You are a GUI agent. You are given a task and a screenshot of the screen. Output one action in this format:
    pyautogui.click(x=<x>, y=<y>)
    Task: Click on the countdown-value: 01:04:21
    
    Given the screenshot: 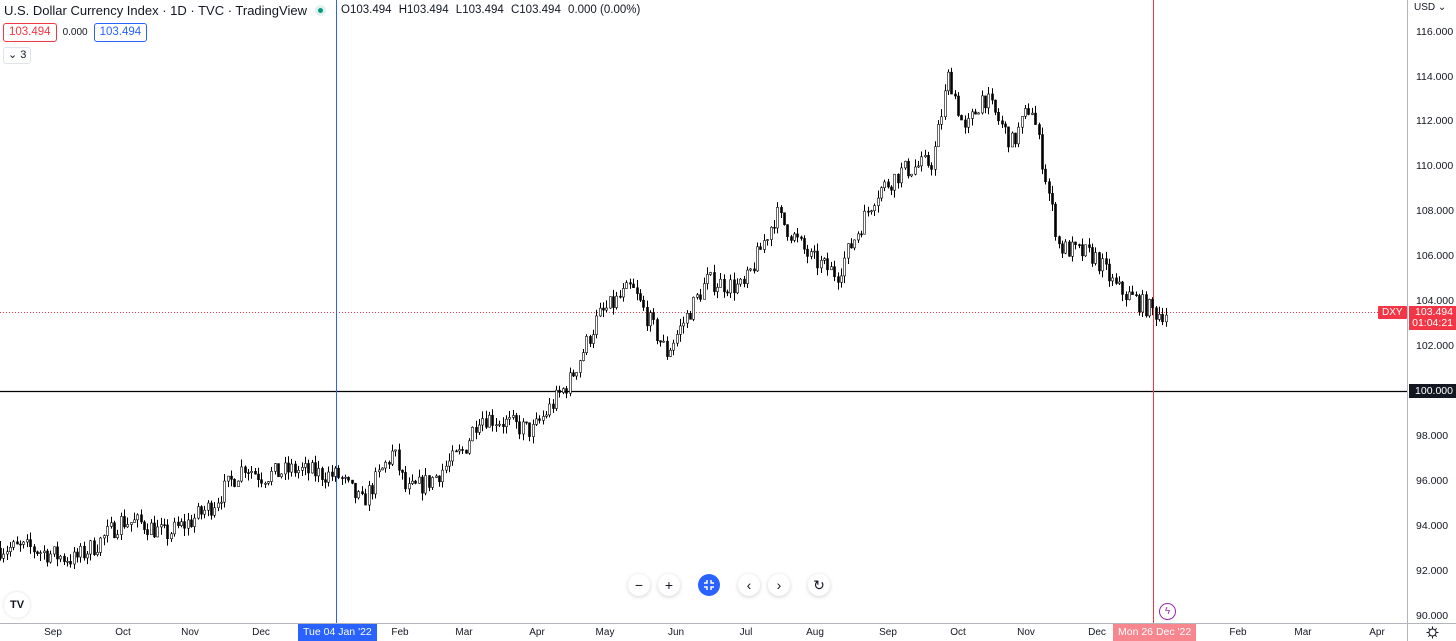 What is the action you would take?
    pyautogui.click(x=1432, y=323)
    